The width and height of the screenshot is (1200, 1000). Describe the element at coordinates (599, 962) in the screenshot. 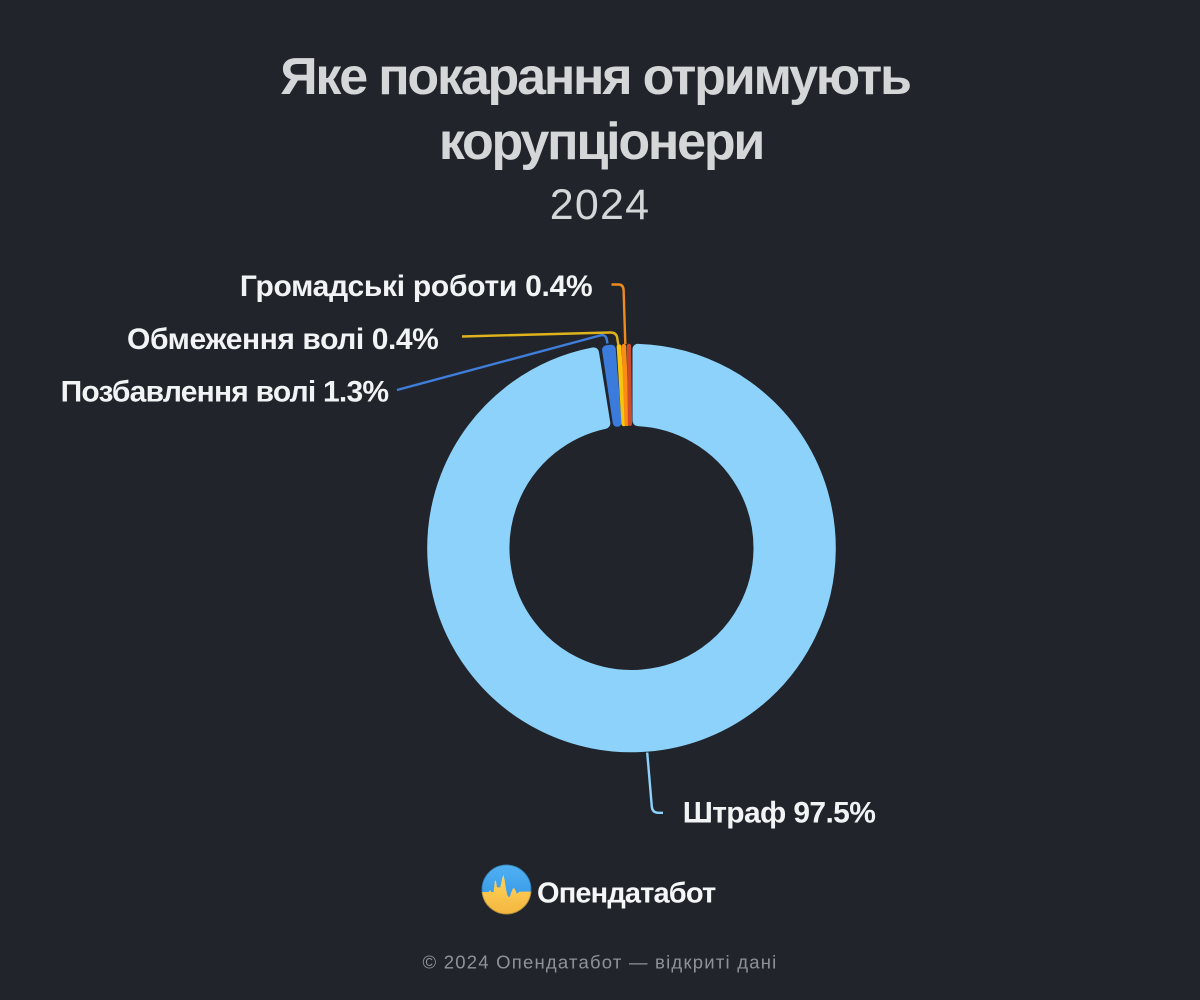

I see `svg-text:© 2024 Опендатабот — відкриті: © 2024 Опендатабот — відкриті дані` at that location.